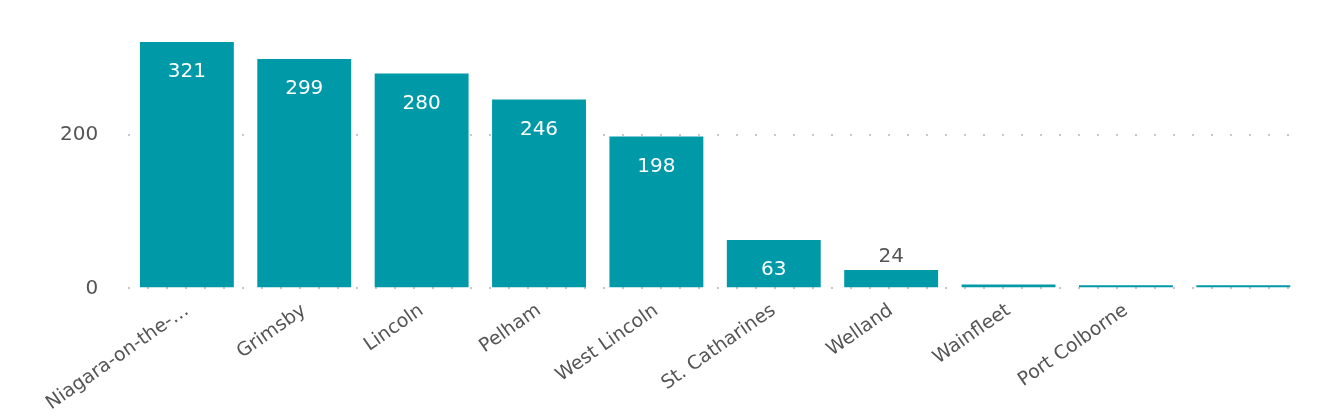 Image resolution: width=1322 pixels, height=418 pixels. I want to click on data-label: 321, so click(186, 70).